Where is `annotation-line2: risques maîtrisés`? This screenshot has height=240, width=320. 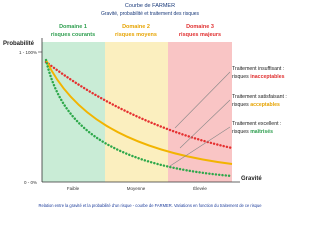 annotation-line2: risques maîtrisés is located at coordinates (252, 132).